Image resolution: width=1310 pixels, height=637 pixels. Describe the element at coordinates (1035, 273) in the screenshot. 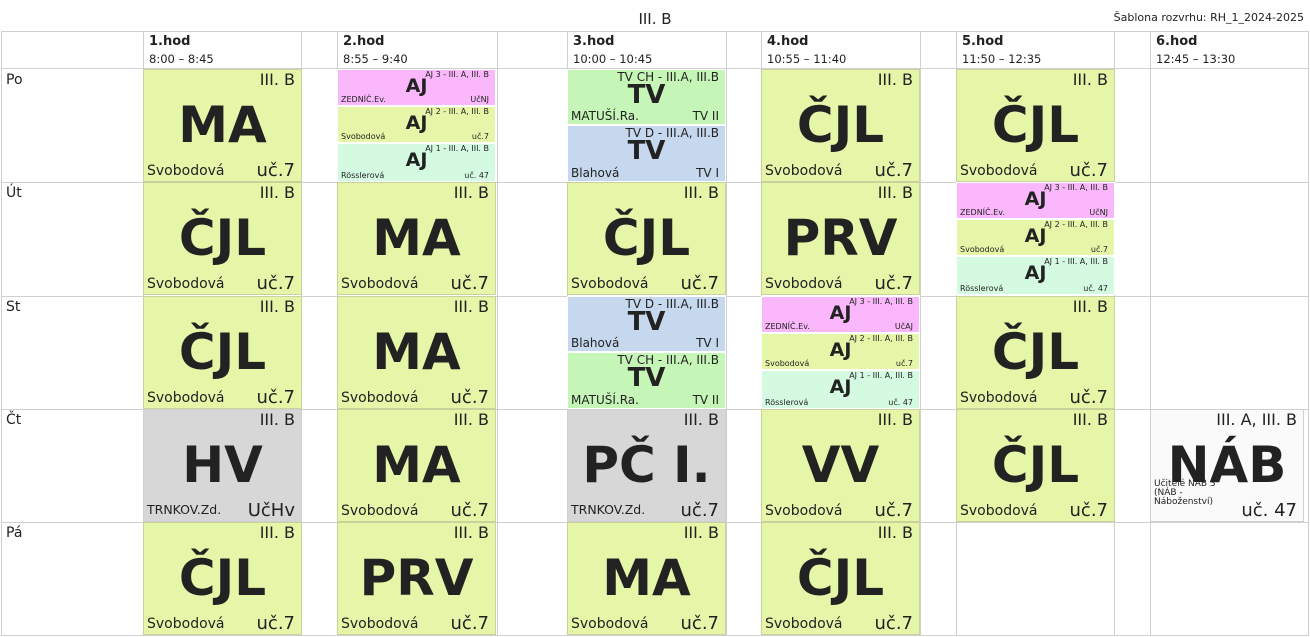

I see `lesson-subject: AJ` at that location.